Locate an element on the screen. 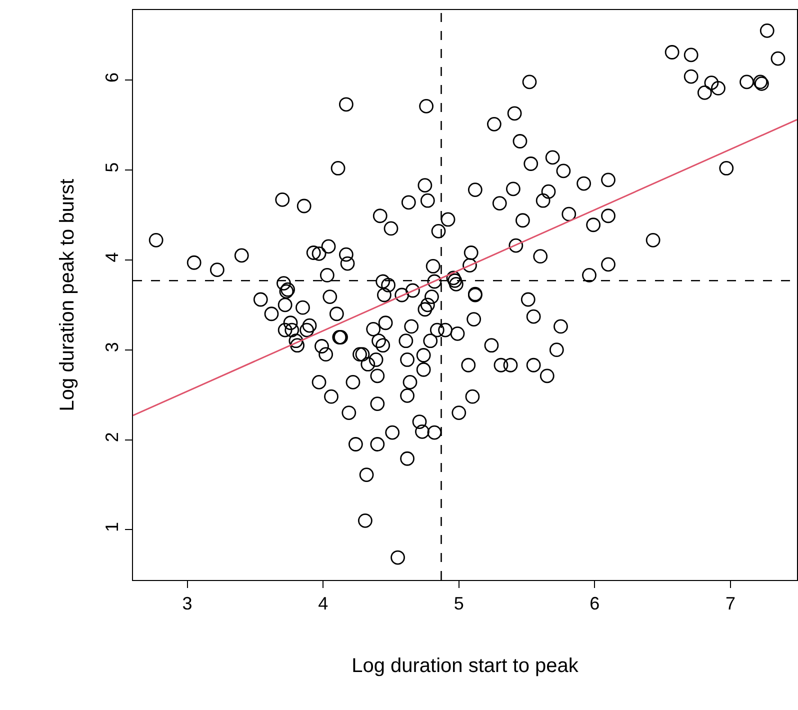  y-tick-label: 5 is located at coordinates (112, 167).